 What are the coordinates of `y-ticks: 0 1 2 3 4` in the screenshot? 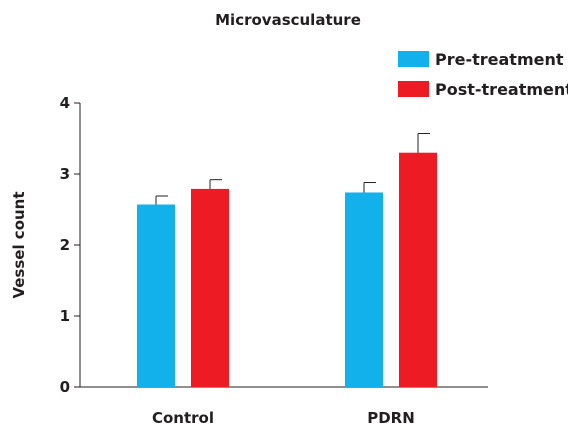 It's located at (70, 245).